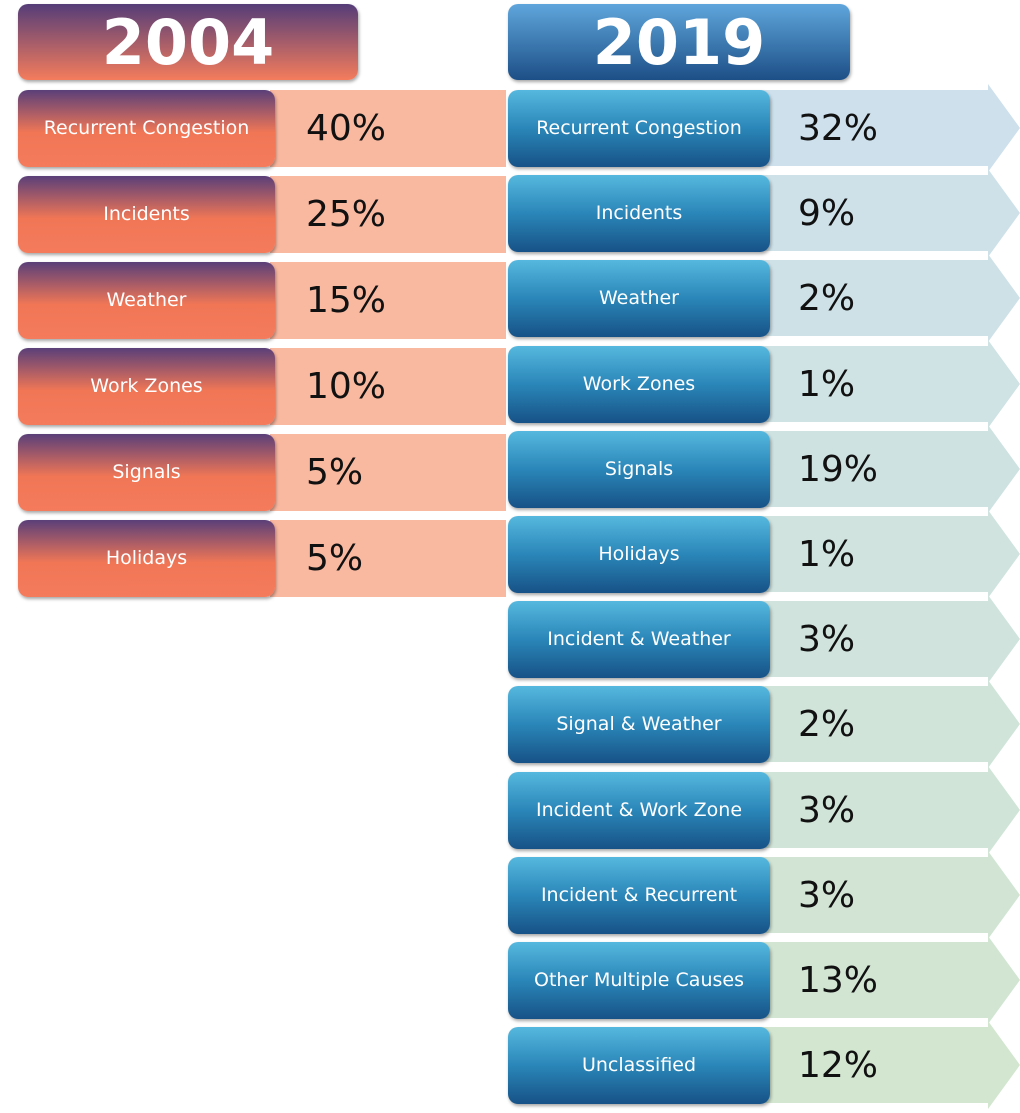 The height and width of the screenshot is (1113, 1020). I want to click on column-title: 2004, so click(188, 42).